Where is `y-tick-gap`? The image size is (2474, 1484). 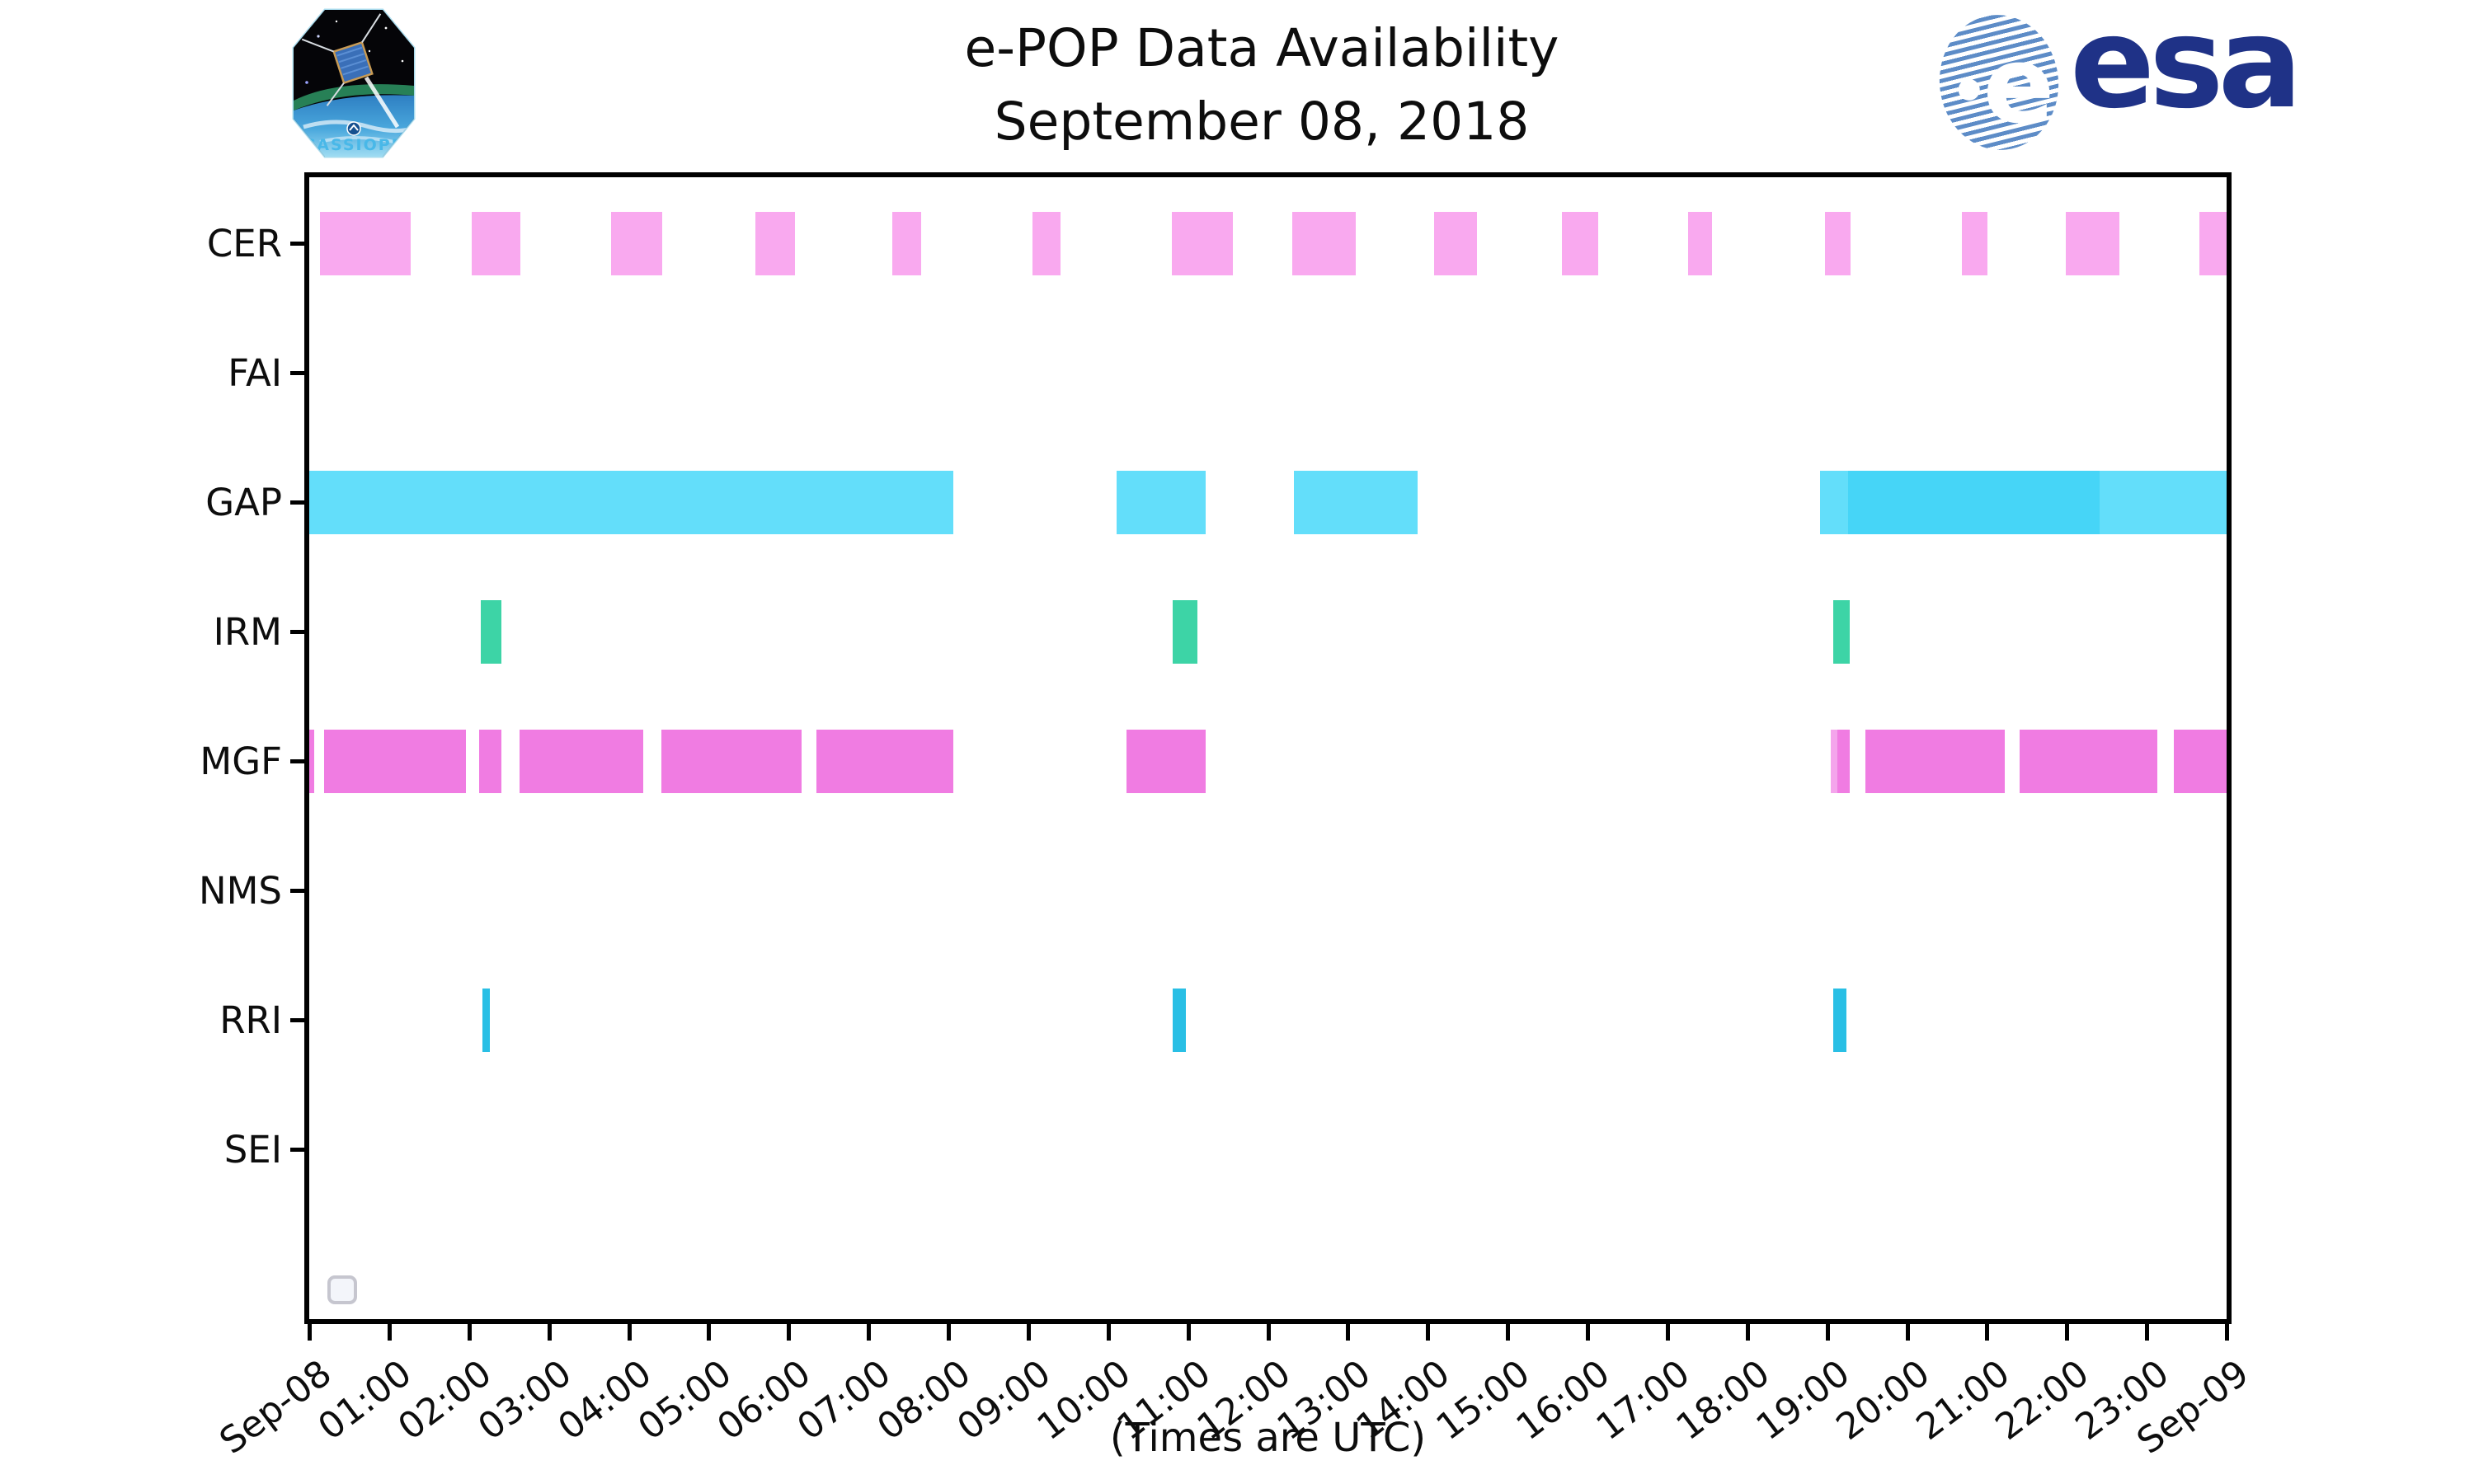
y-tick-gap is located at coordinates (299, 502).